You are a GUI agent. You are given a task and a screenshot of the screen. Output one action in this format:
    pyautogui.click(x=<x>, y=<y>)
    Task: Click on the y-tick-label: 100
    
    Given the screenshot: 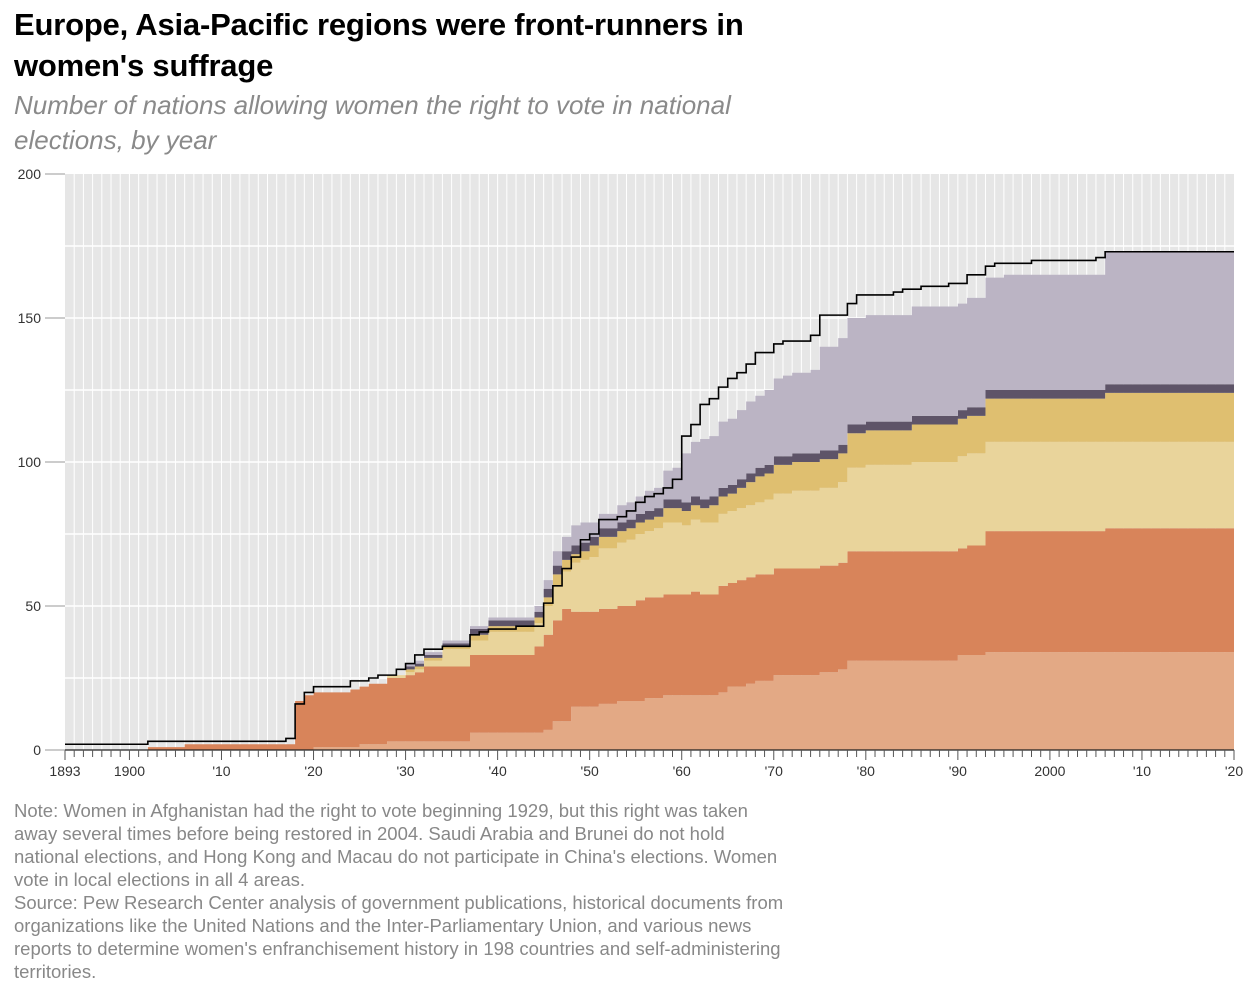 What is the action you would take?
    pyautogui.click(x=30, y=462)
    